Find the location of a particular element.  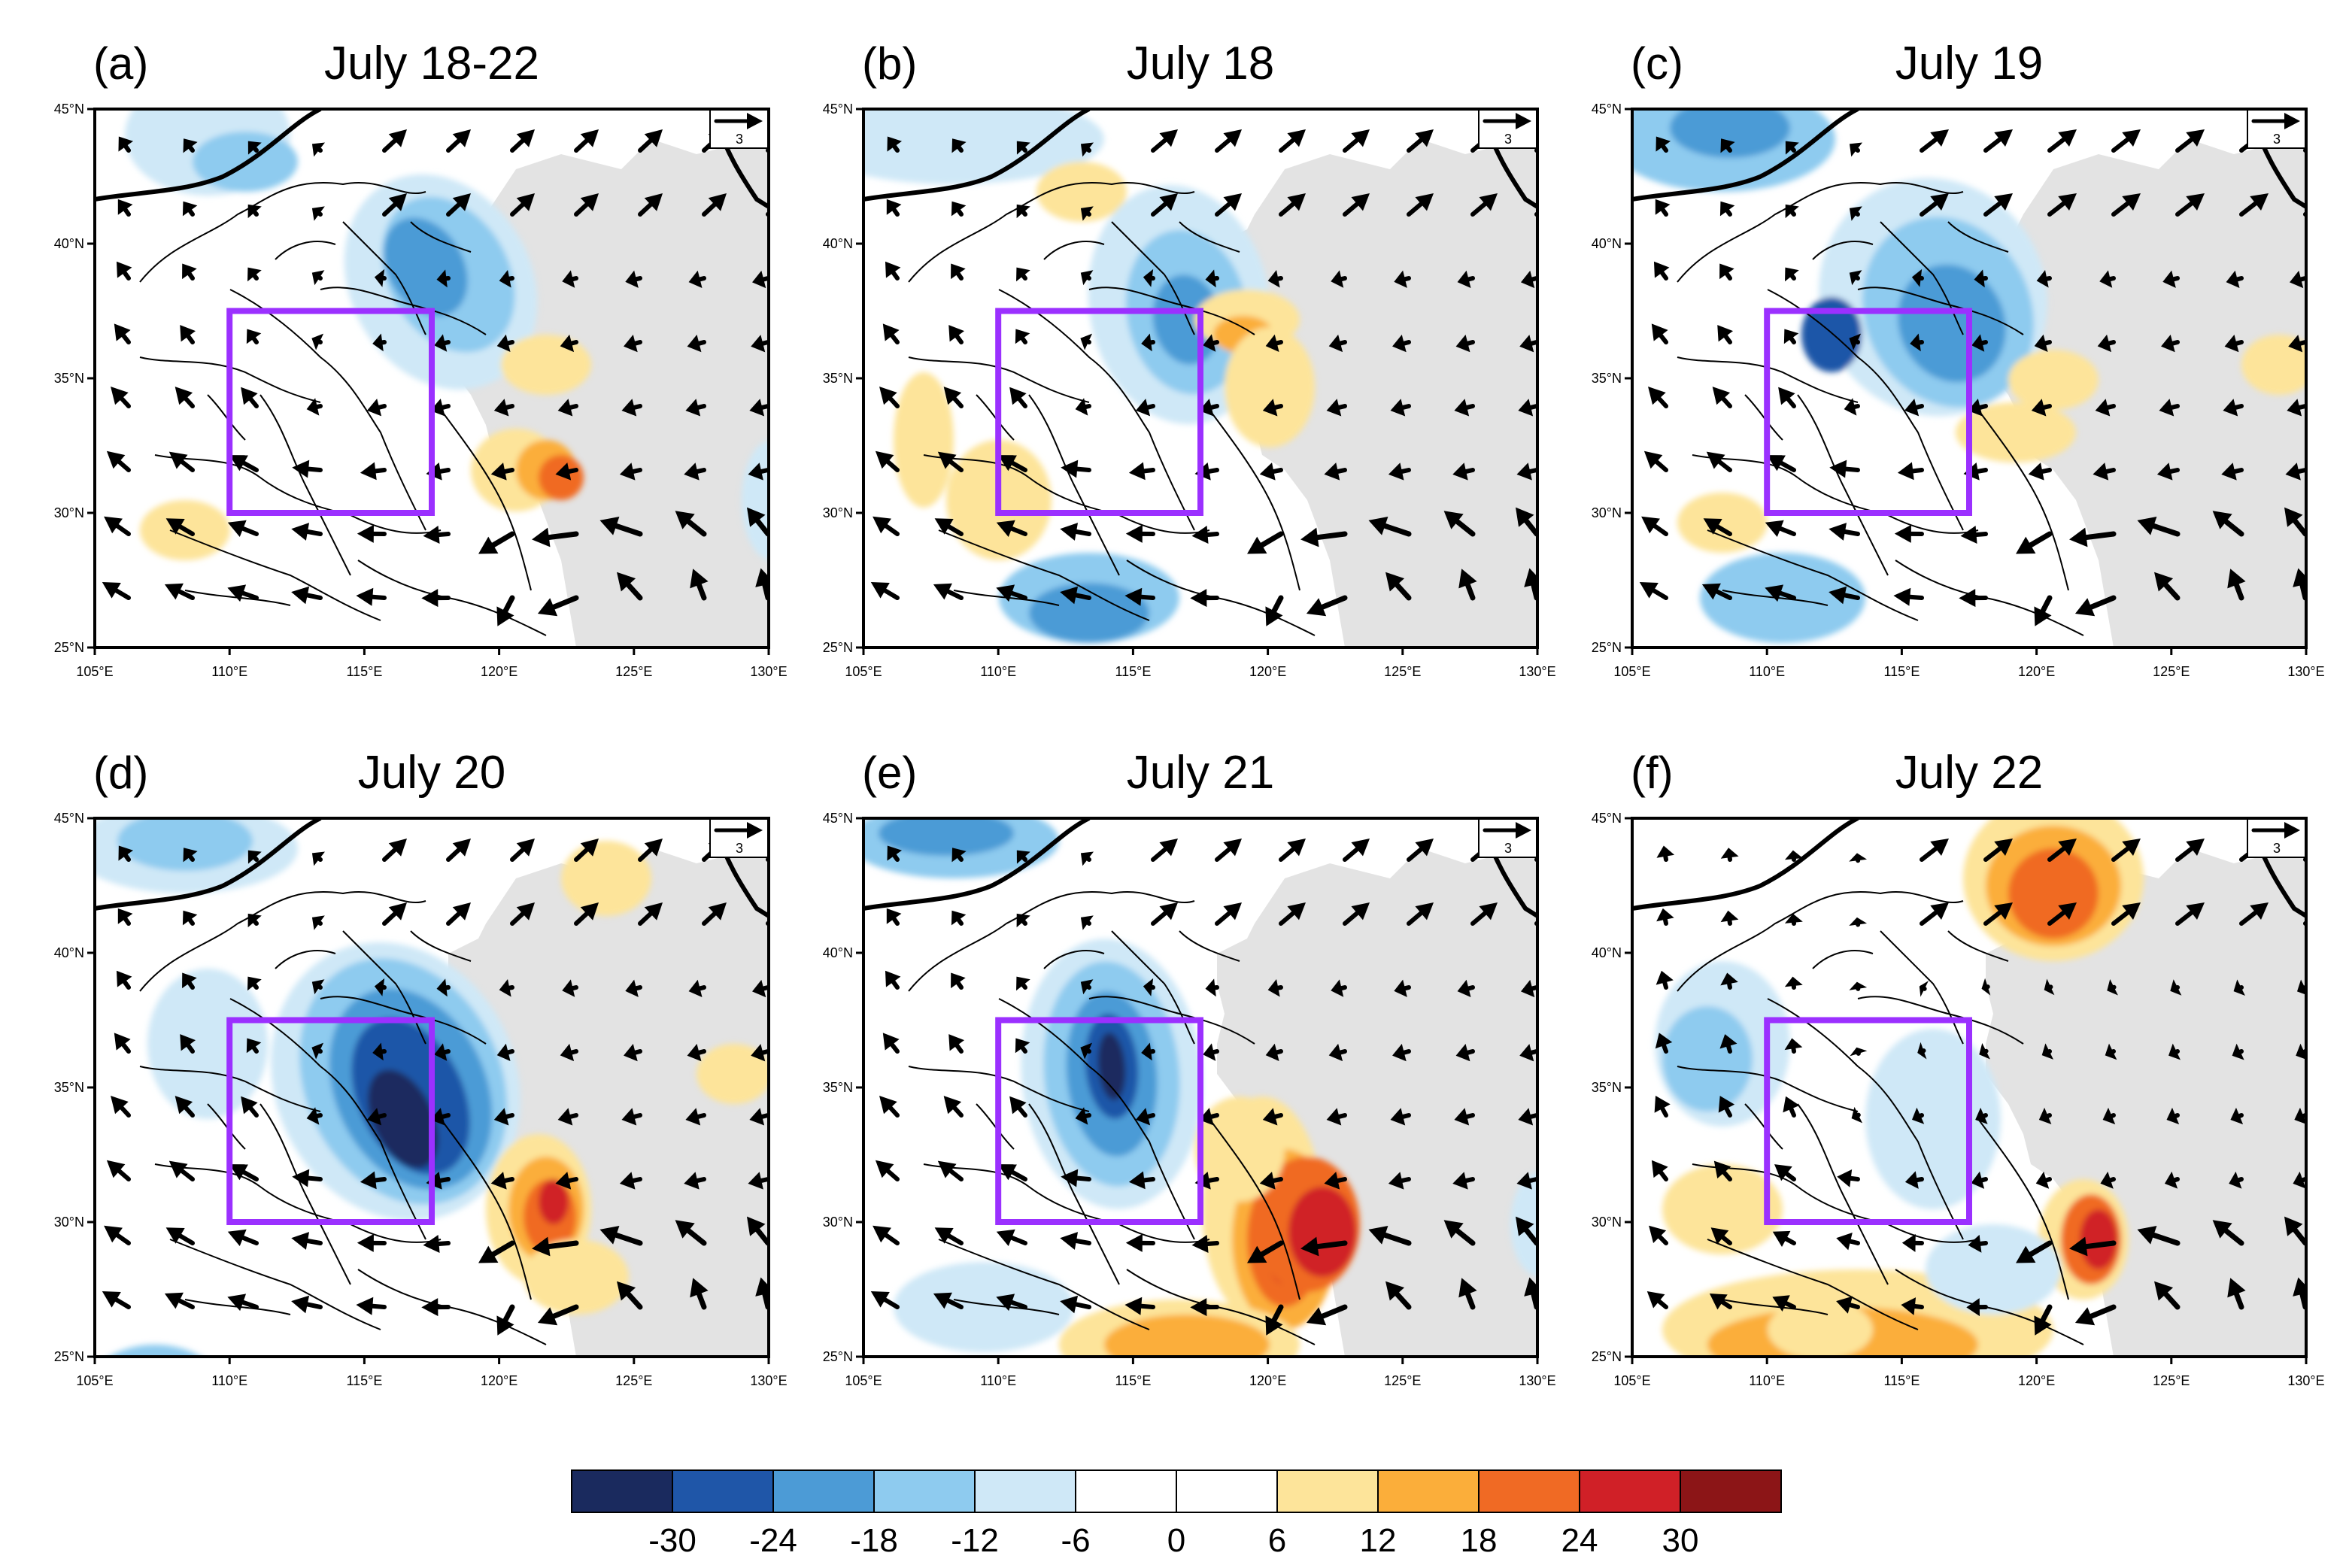

colorbar-label: 12 is located at coordinates (1378, 1541).